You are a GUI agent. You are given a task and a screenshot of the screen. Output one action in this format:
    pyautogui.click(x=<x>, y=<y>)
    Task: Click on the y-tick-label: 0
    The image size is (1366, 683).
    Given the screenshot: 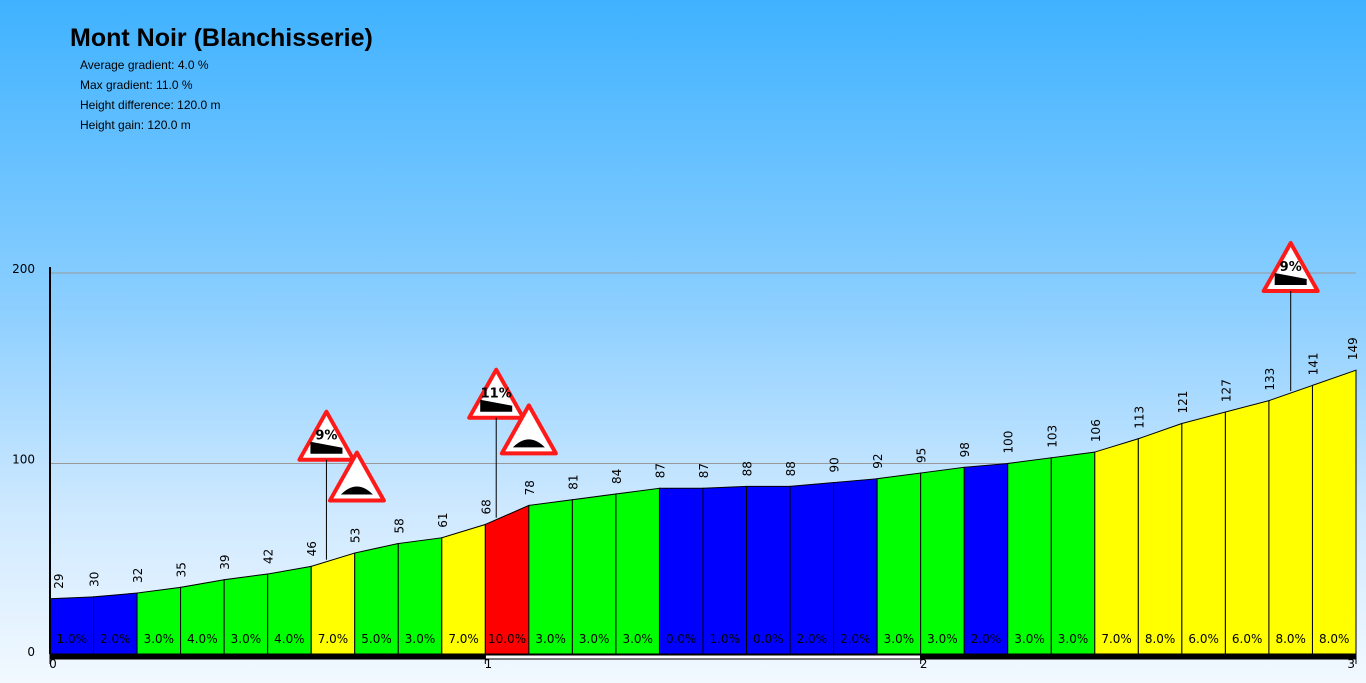 What is the action you would take?
    pyautogui.click(x=31, y=652)
    